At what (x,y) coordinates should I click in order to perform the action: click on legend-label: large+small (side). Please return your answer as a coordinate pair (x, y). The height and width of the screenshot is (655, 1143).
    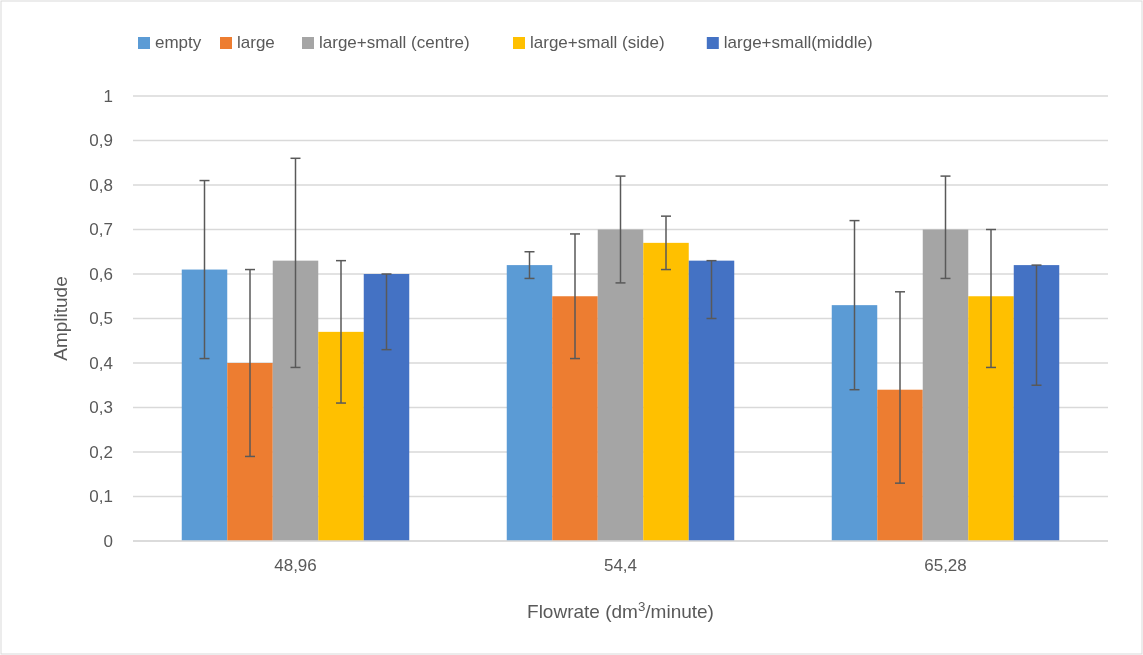
    Looking at the image, I should click on (597, 42).